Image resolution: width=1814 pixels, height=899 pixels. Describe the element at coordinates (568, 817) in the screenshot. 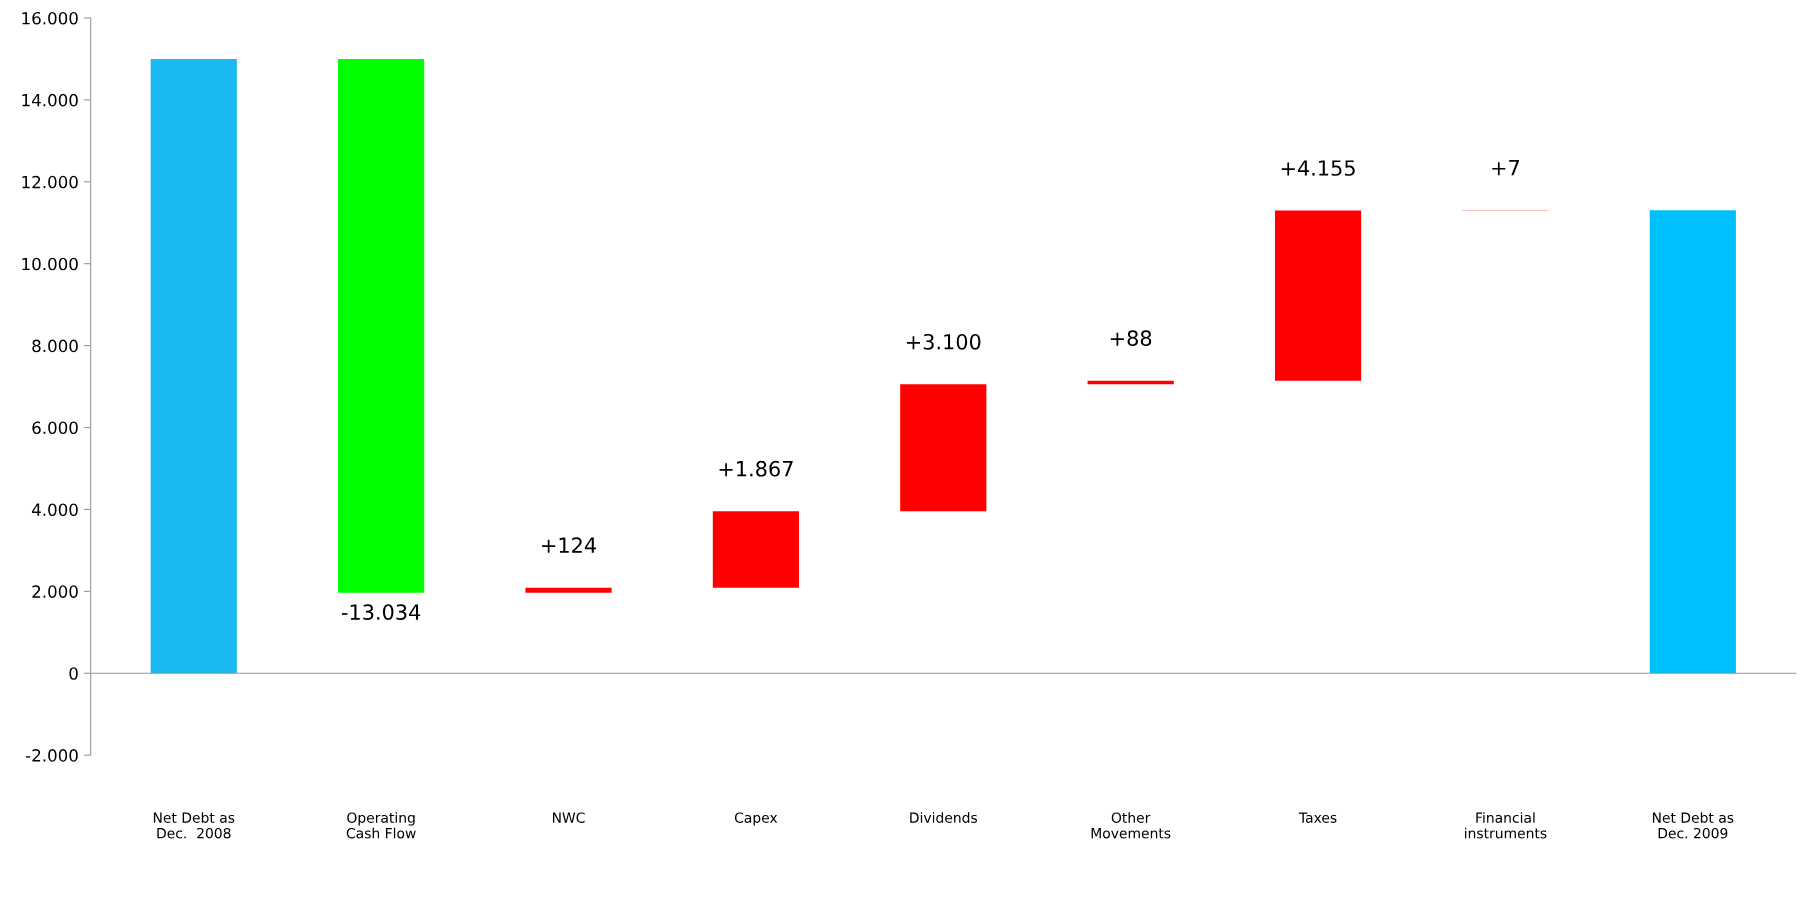

I see `x-tick-label: NWC` at that location.